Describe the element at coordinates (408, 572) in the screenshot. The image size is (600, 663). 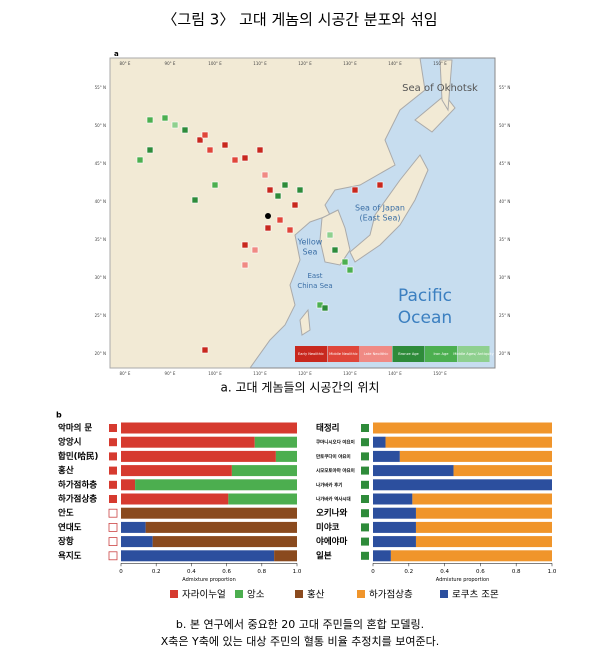
I see `x-tick-label: 0.2` at that location.